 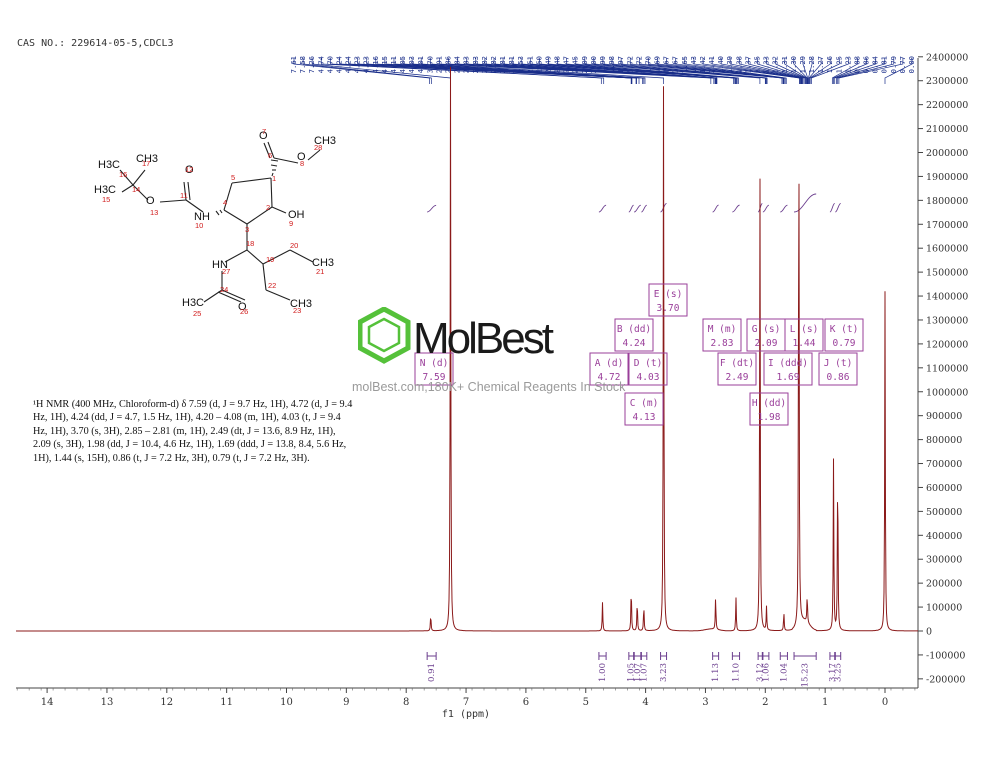 I want to click on top-peak-label: 4.05, so click(x=402, y=64).